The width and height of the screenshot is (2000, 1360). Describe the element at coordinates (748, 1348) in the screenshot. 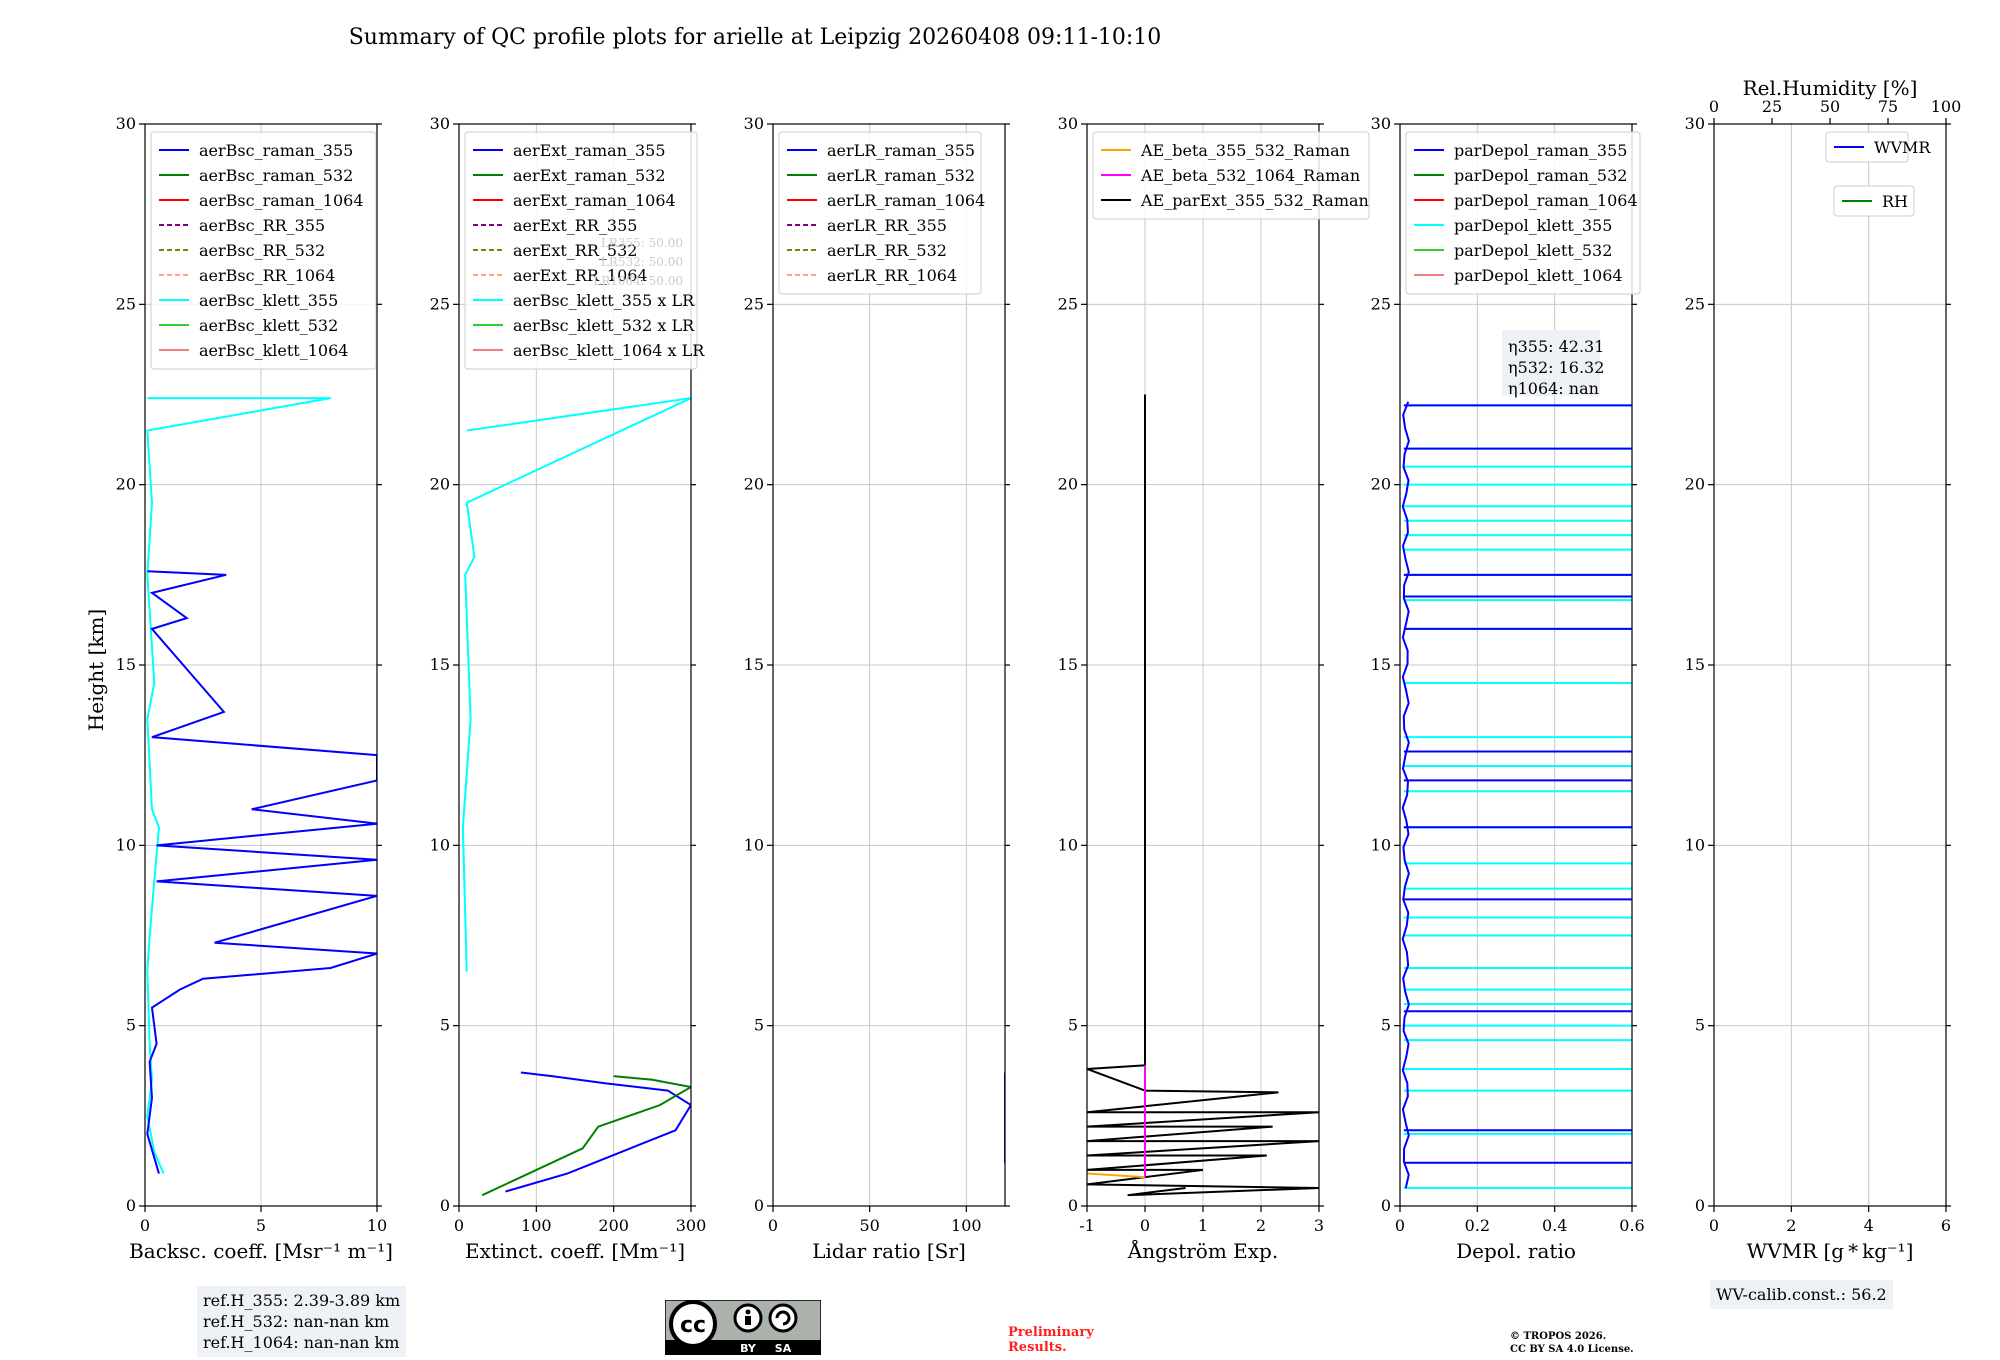

I see `by-label: BY` at that location.